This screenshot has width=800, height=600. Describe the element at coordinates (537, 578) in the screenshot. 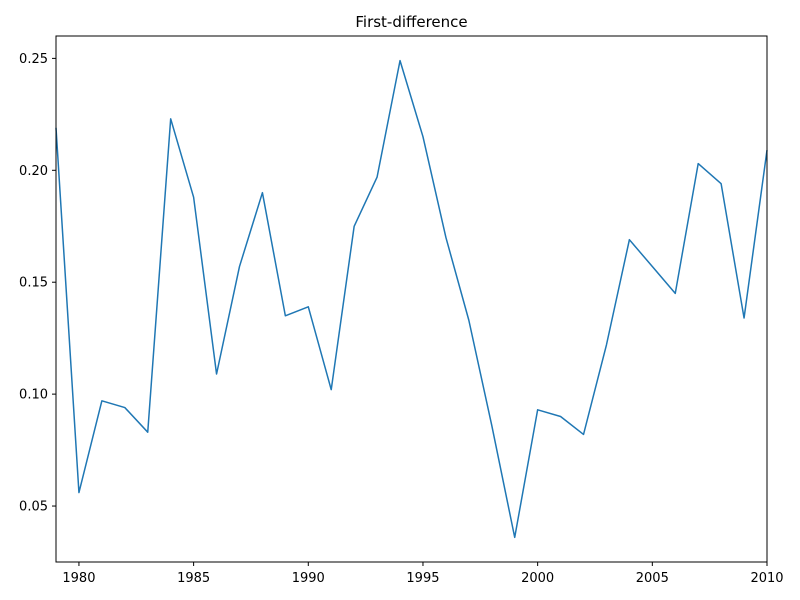

I see `x-tick-label: 2000` at that location.